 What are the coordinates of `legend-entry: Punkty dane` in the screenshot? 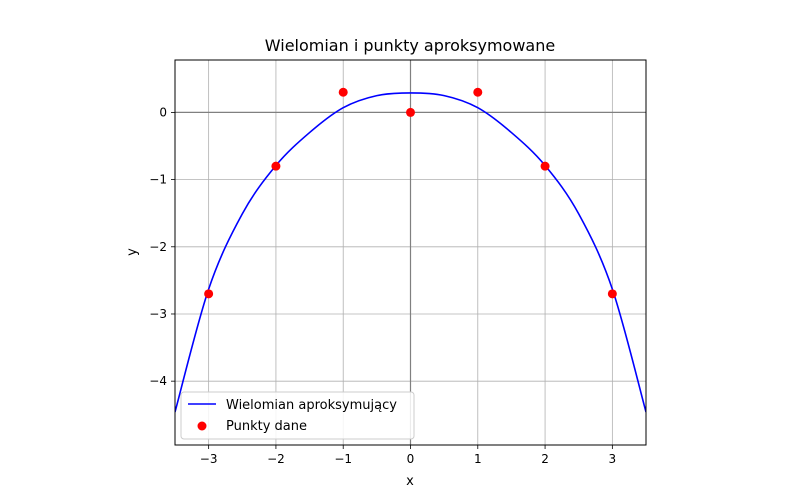 It's located at (266, 426).